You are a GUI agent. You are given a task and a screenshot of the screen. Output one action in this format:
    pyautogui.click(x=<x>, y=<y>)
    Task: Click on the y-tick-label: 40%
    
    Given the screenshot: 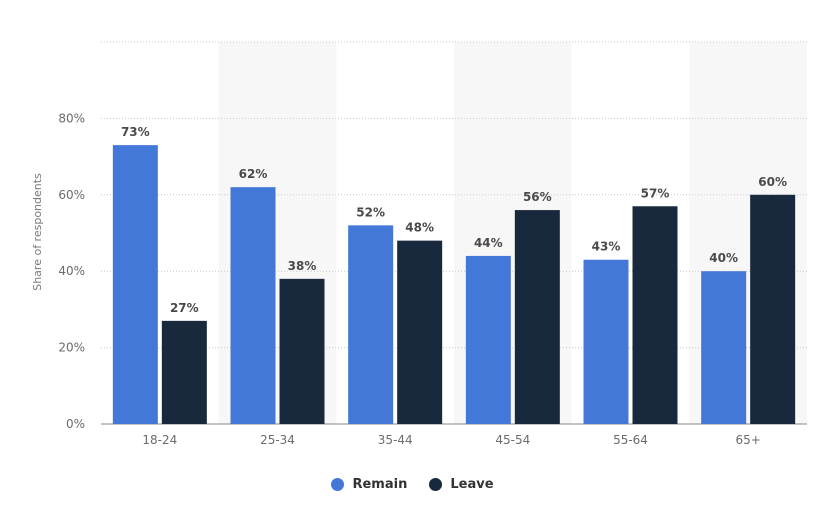 What is the action you would take?
    pyautogui.click(x=71, y=271)
    